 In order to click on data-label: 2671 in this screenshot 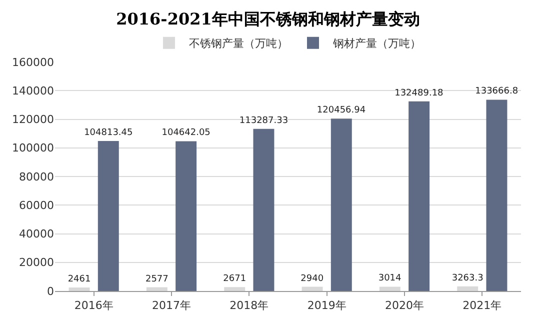, I will do `click(234, 279)`.